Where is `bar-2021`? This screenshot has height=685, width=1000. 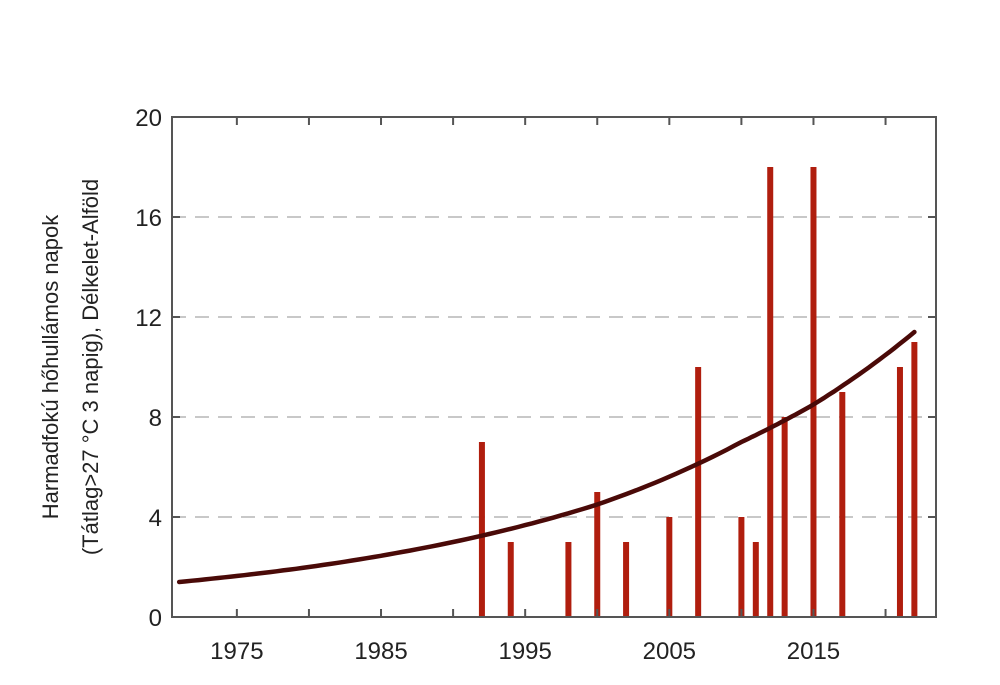
bar-2021 is located at coordinates (899, 492).